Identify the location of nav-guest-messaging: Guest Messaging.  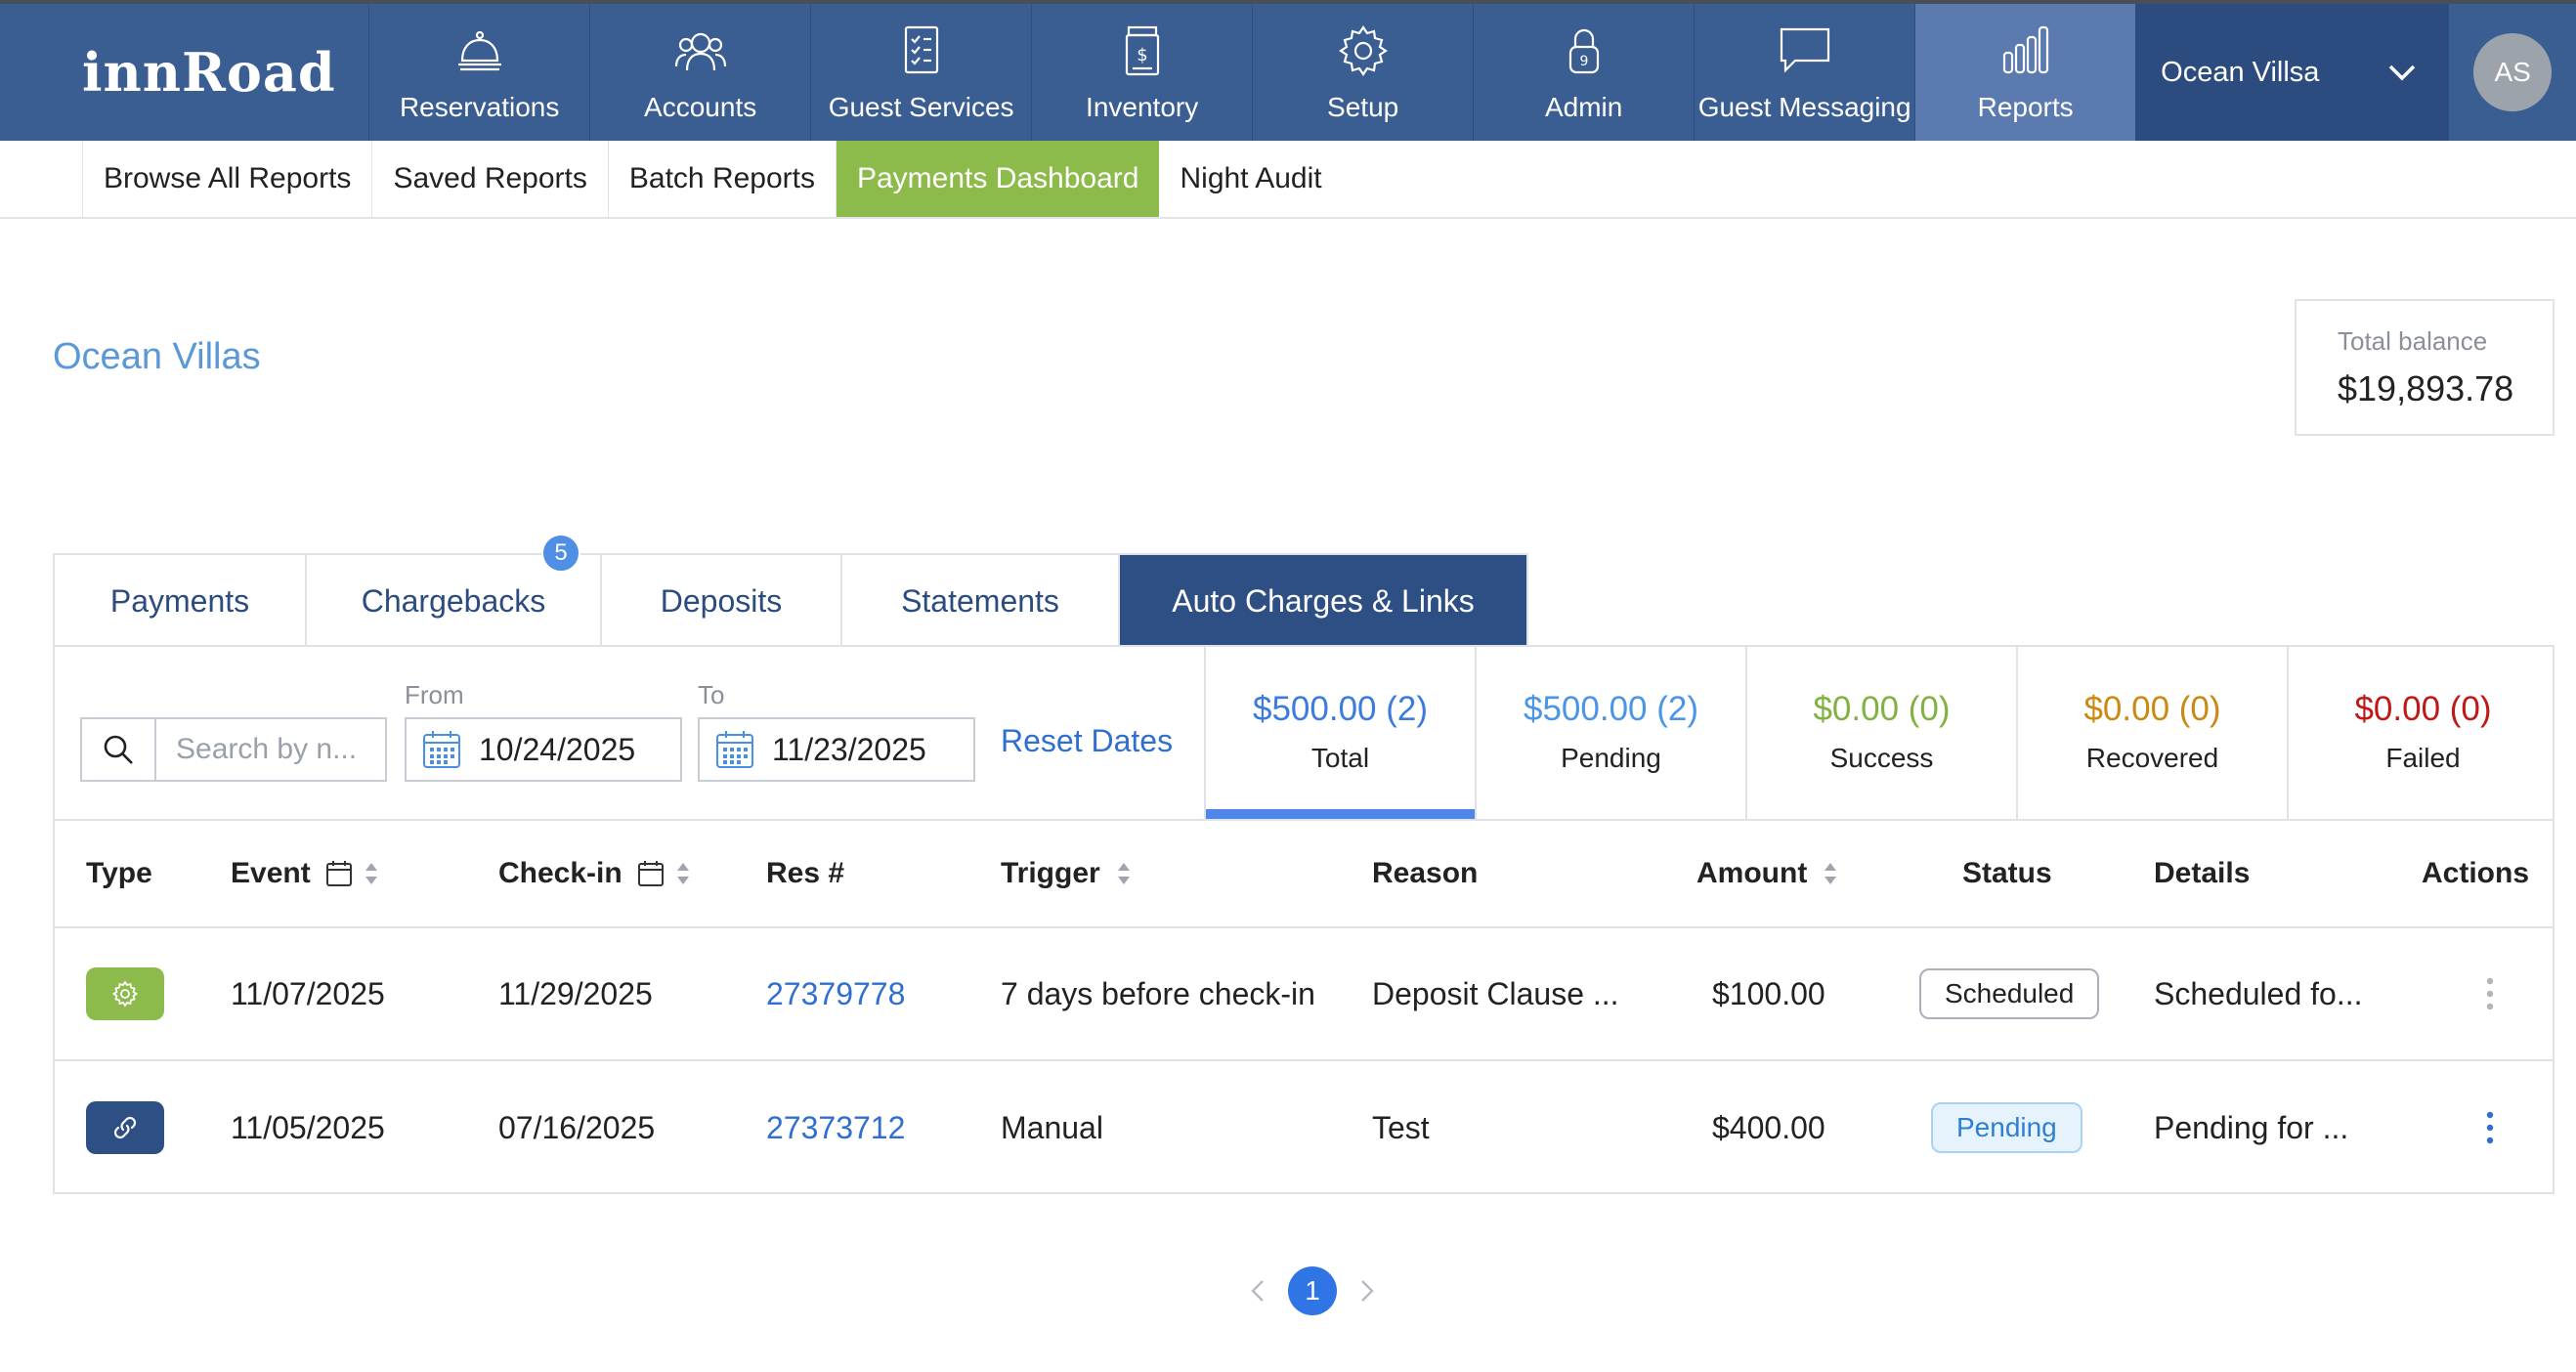
(1804, 72).